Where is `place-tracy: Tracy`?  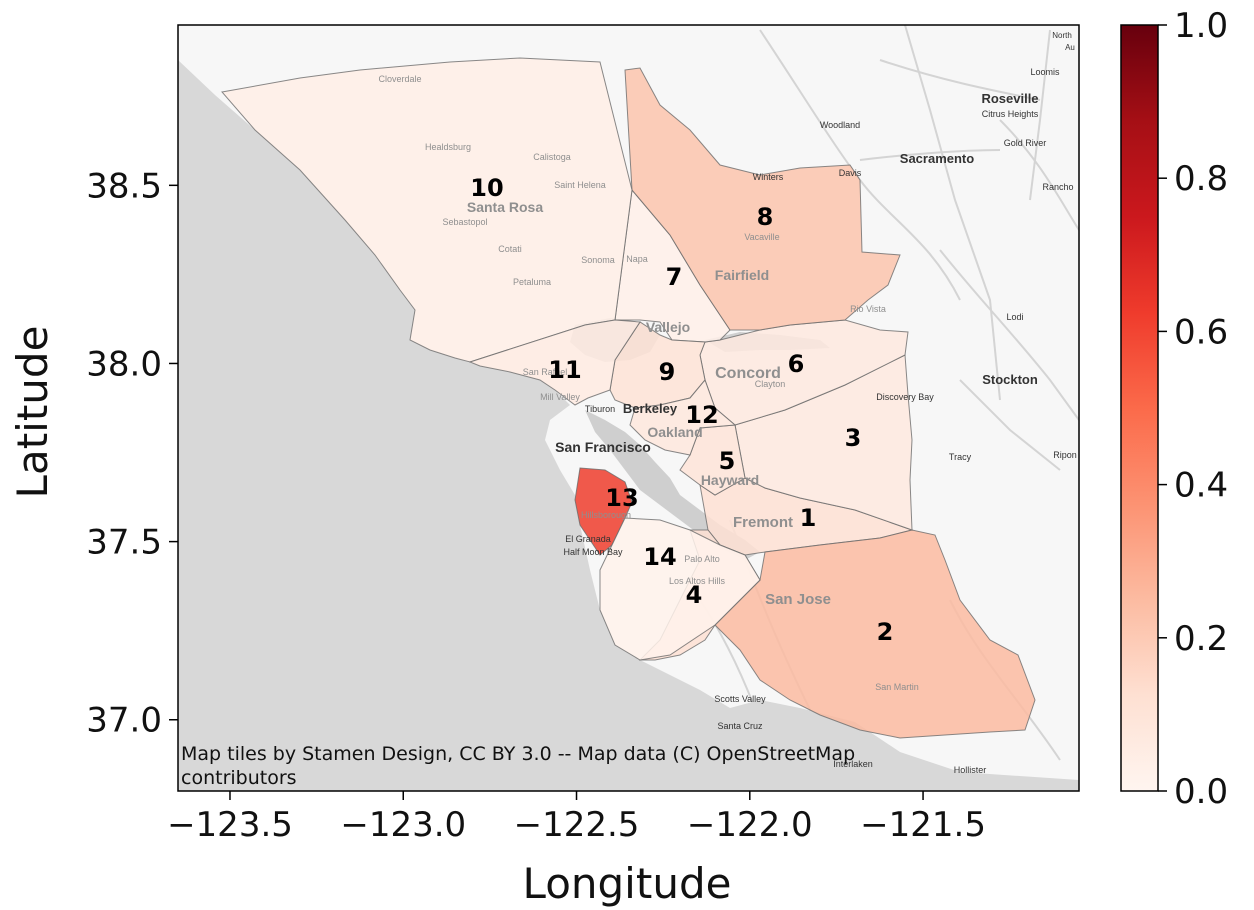
place-tracy: Tracy is located at coordinates (960, 457).